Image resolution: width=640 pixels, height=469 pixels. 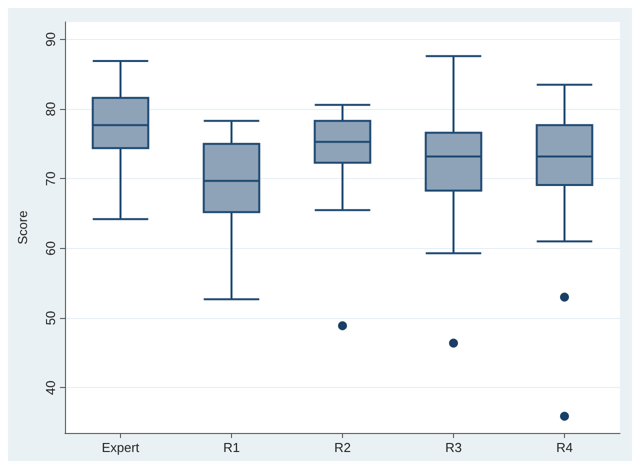 I want to click on y-tick-label: 90, so click(x=50, y=39).